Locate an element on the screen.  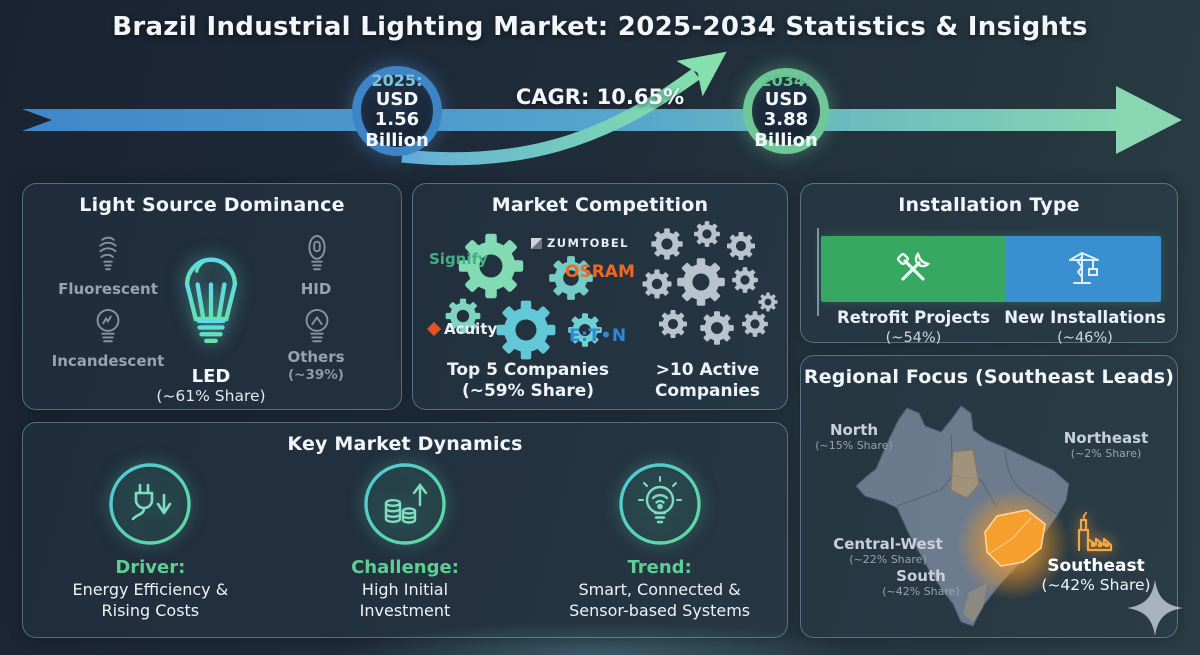
acuity-logo-text: Acuity is located at coordinates (471, 329).